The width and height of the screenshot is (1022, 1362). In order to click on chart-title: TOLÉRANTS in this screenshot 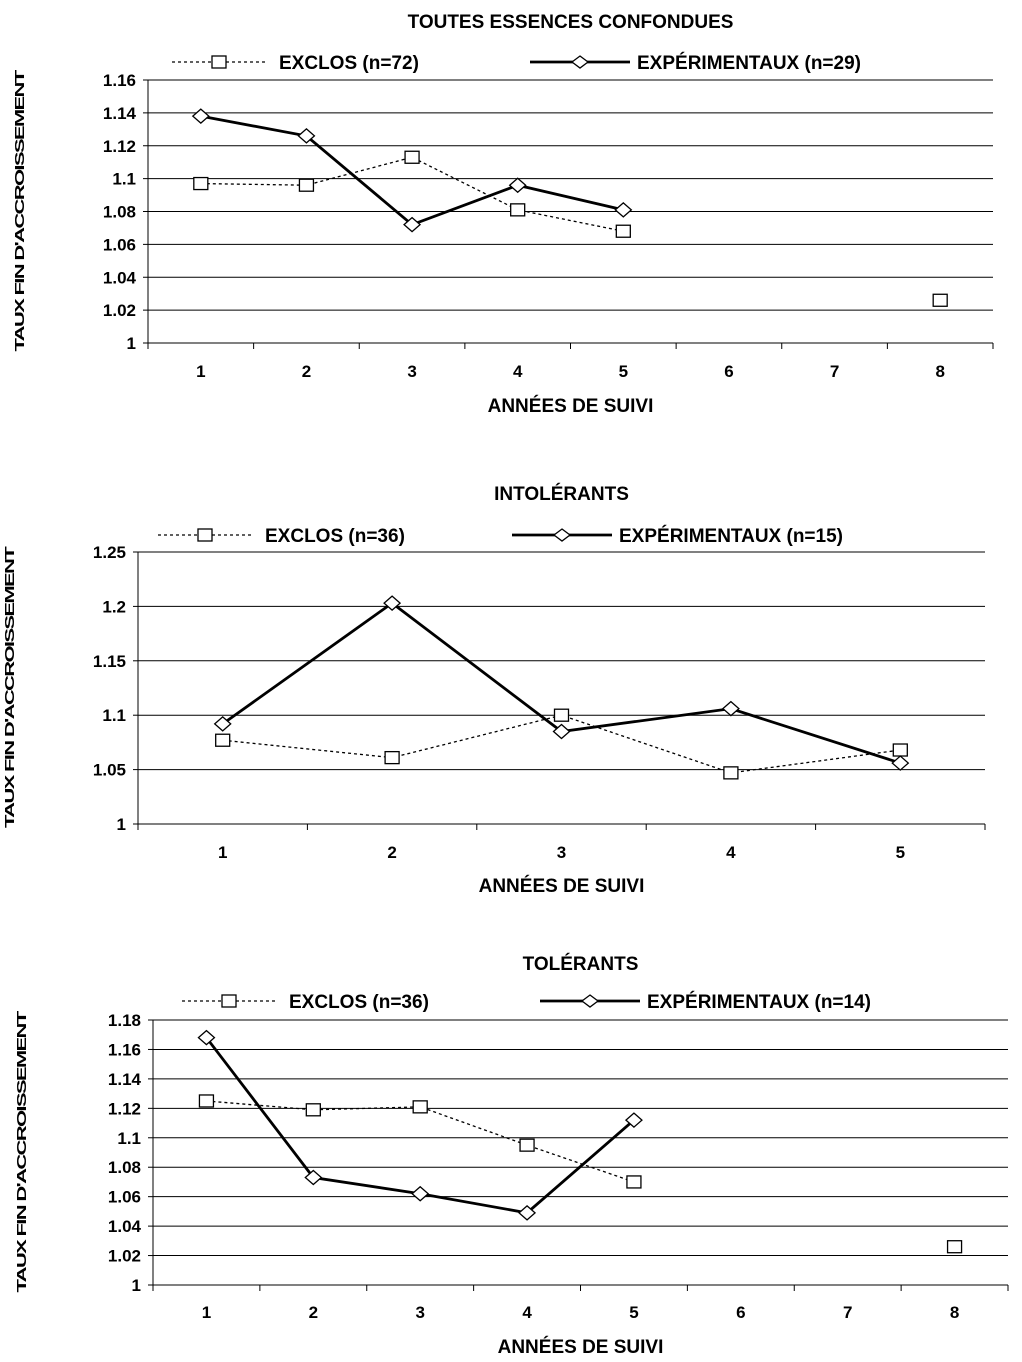, I will do `click(581, 964)`.